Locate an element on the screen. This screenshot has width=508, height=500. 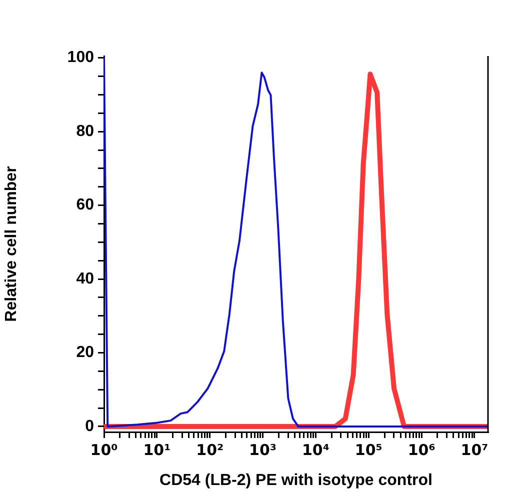
y-tick-label: 20 is located at coordinates (85, 353).